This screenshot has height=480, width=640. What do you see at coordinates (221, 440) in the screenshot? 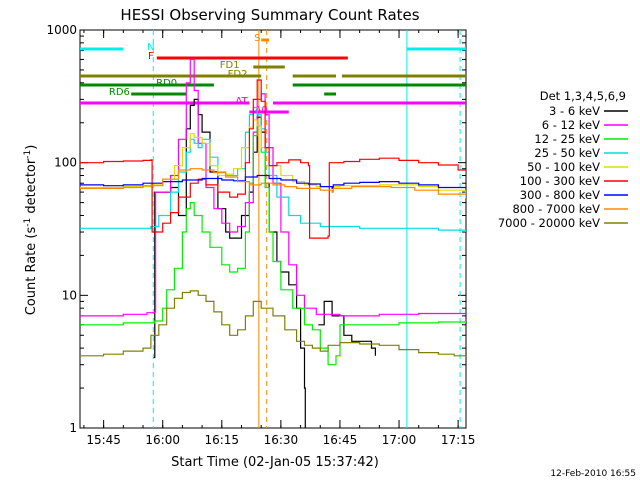
I see `x-tick-label: 16:15` at bounding box center [221, 440].